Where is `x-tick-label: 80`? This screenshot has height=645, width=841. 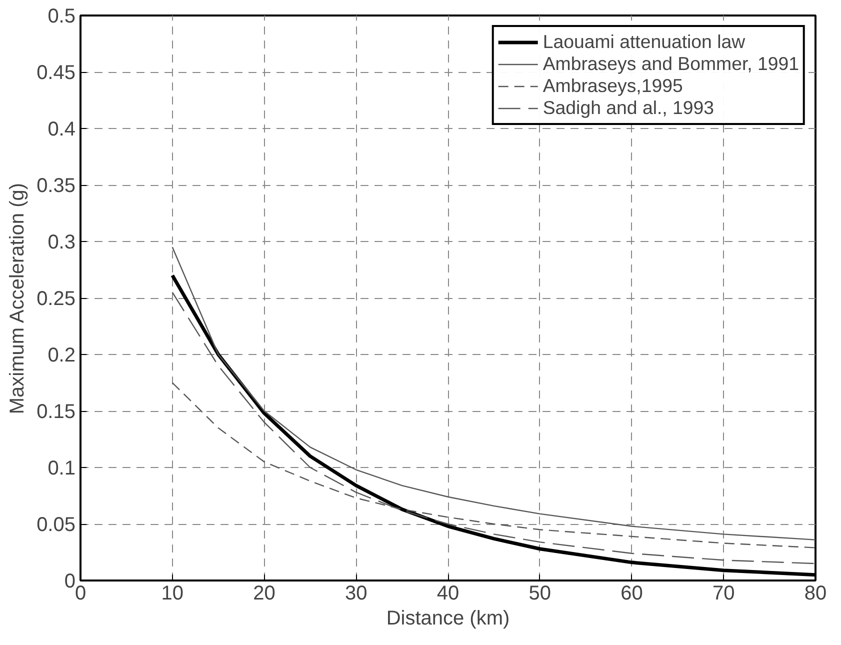 x-tick-label: 80 is located at coordinates (815, 593).